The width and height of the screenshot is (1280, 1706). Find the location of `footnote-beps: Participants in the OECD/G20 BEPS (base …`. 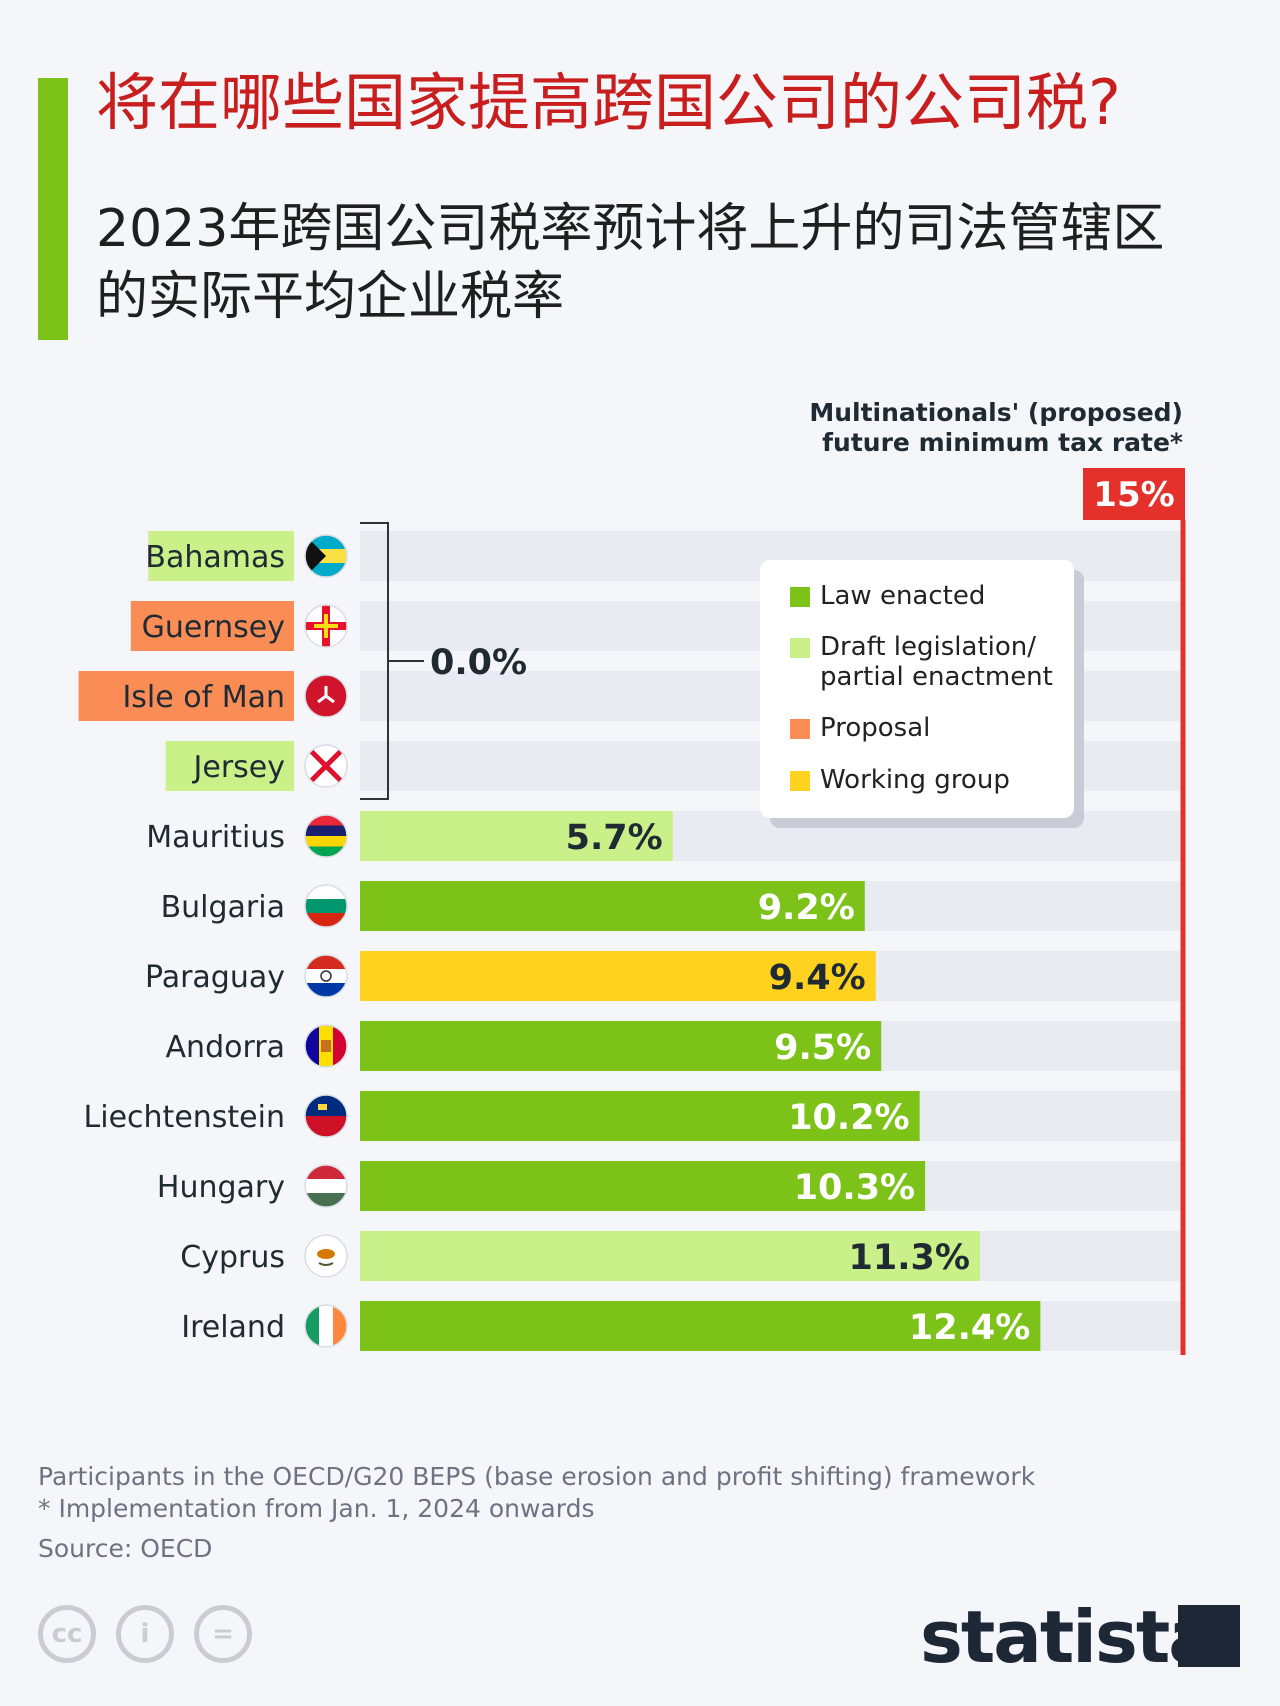

footnote-beps: Participants in the OECD/G20 BEPS (base … is located at coordinates (537, 1476).